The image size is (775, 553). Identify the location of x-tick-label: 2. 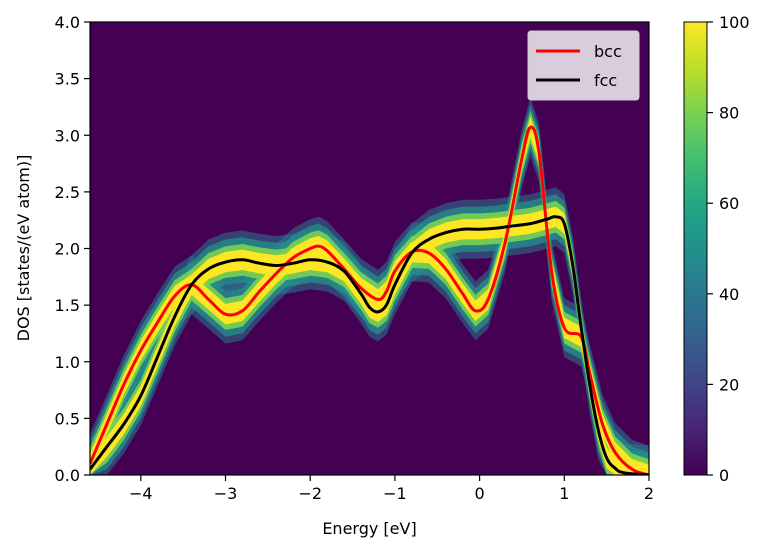
(649, 493).